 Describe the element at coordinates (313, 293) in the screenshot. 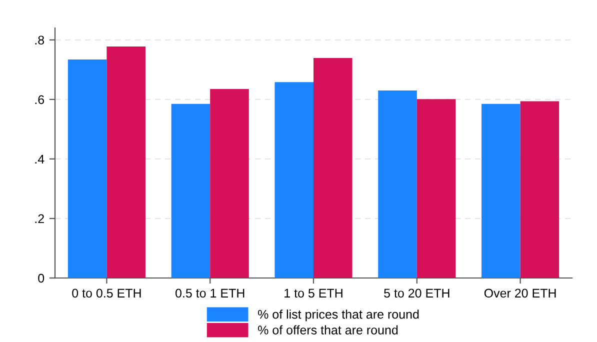

I see `x-tick-label: 1 to 5 ETH` at that location.